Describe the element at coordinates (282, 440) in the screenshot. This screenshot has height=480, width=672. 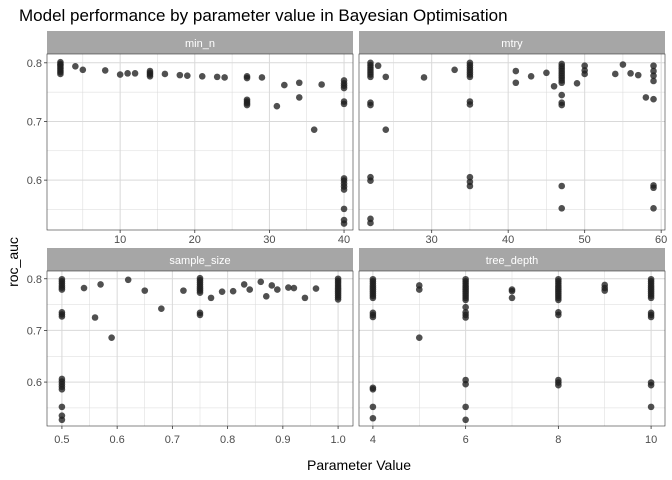
I see `x-tick-label: 0.9` at that location.